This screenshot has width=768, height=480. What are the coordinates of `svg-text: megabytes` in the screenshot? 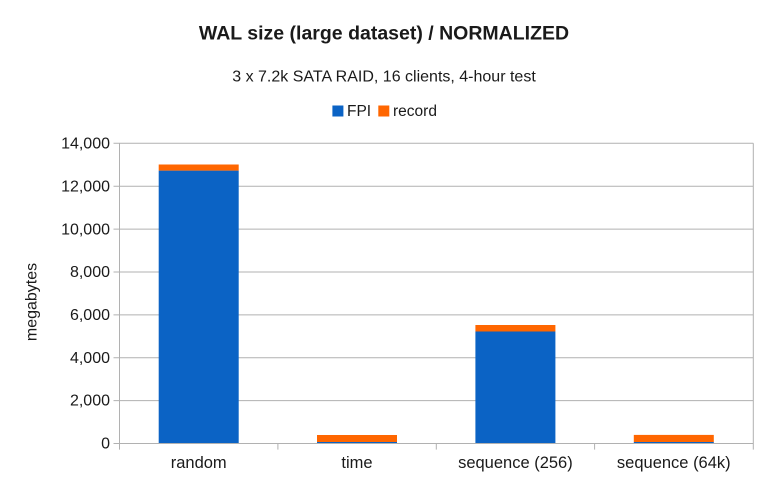 It's located at (32, 302).